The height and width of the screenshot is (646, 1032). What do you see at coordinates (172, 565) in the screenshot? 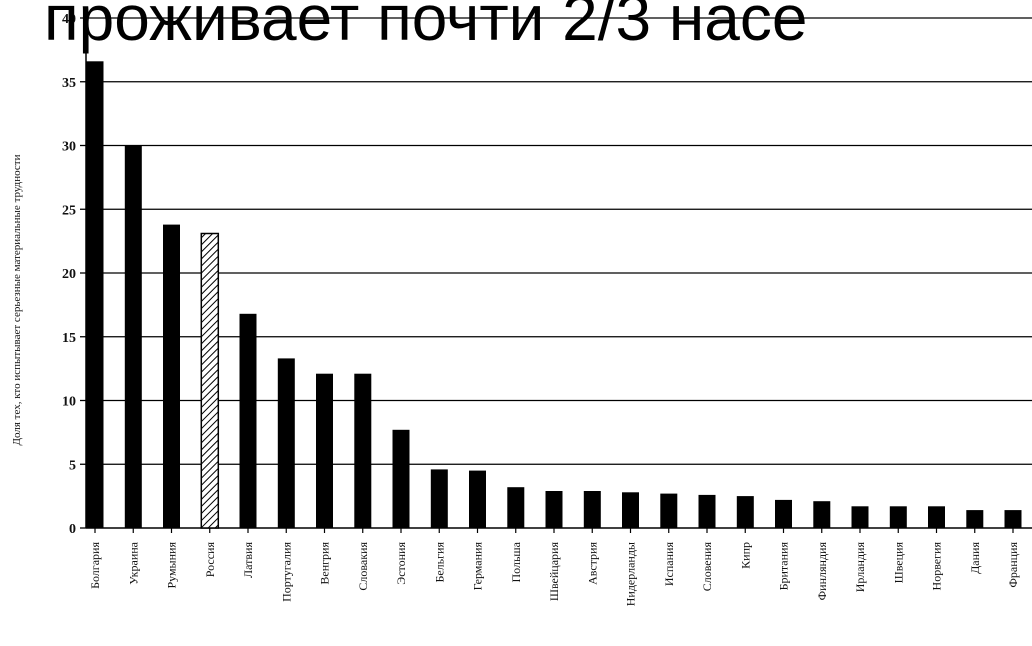
I see `x-category-label: Румыния` at bounding box center [172, 565].